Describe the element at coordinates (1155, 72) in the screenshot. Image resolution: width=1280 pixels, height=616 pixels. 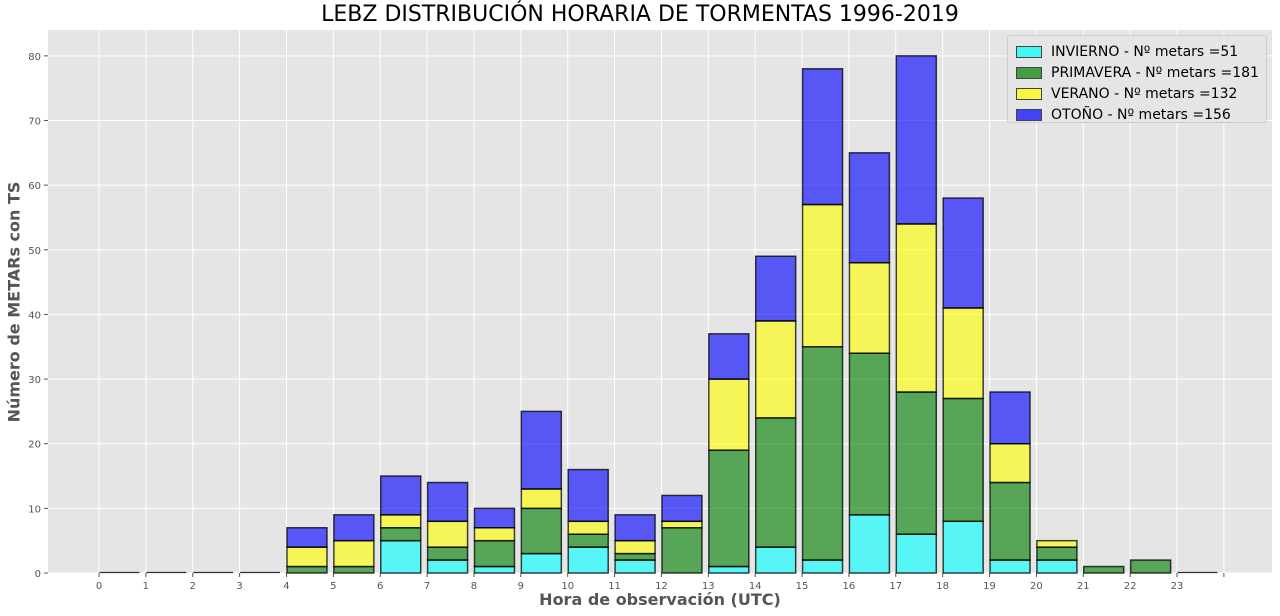
I see `legend-label: PRIMAVERA - Nº metars =181` at that location.